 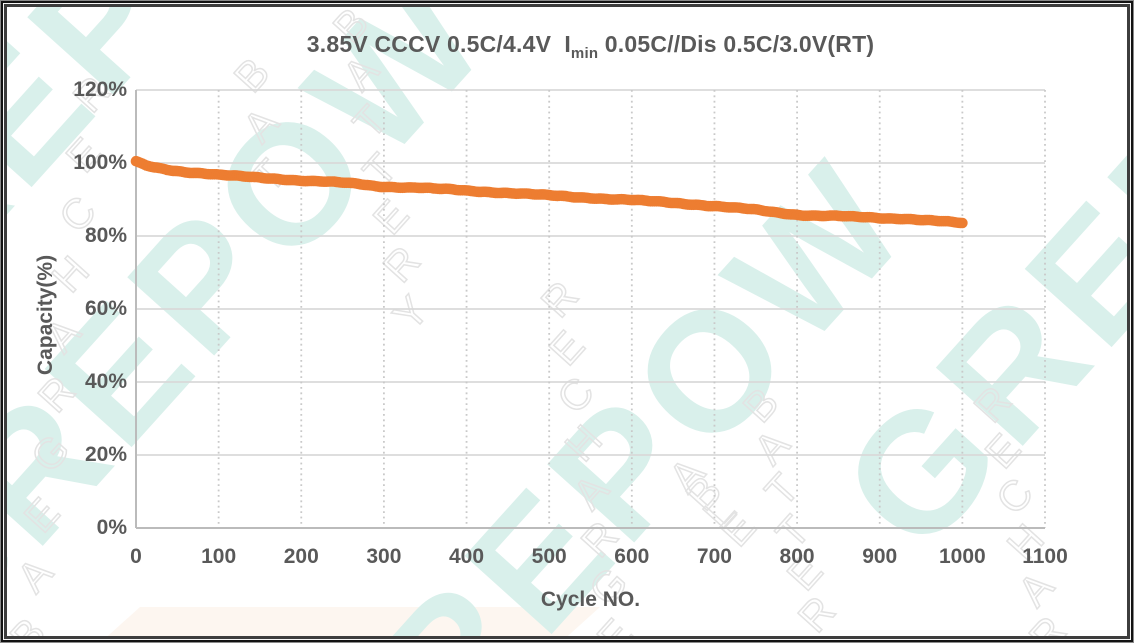 I want to click on x-tick-label: 900, so click(x=880, y=556).